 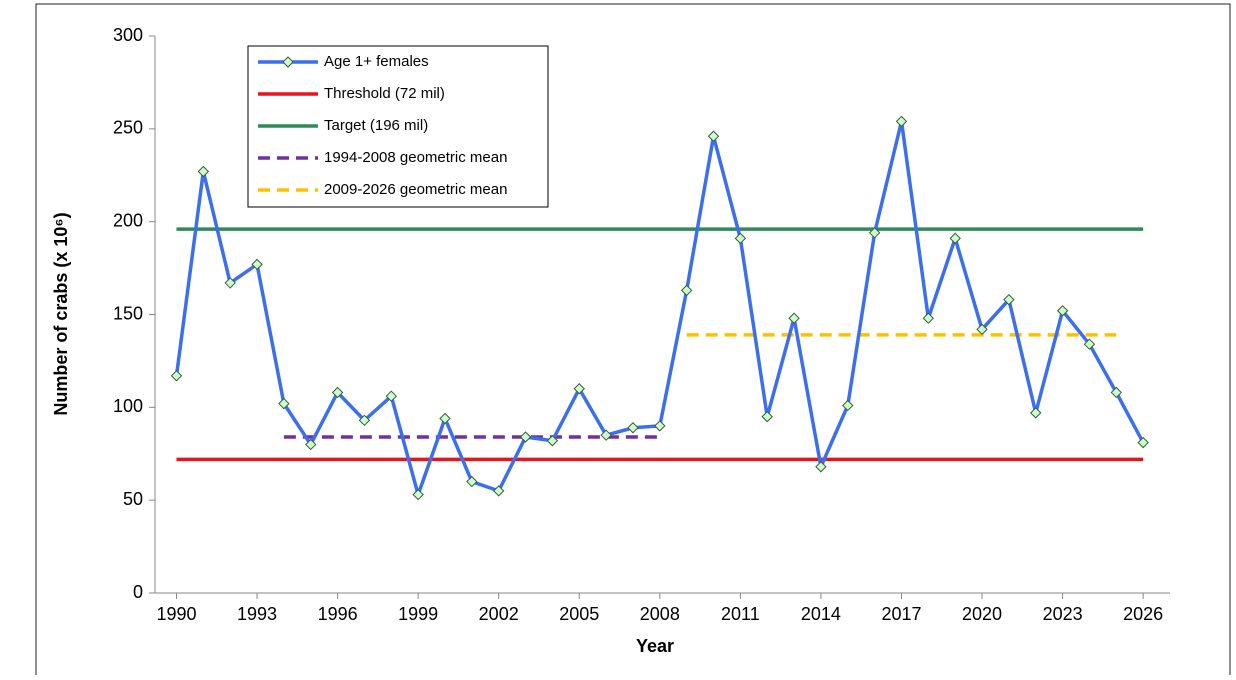 What do you see at coordinates (128, 220) in the screenshot?
I see `y-tick-label: 200` at bounding box center [128, 220].